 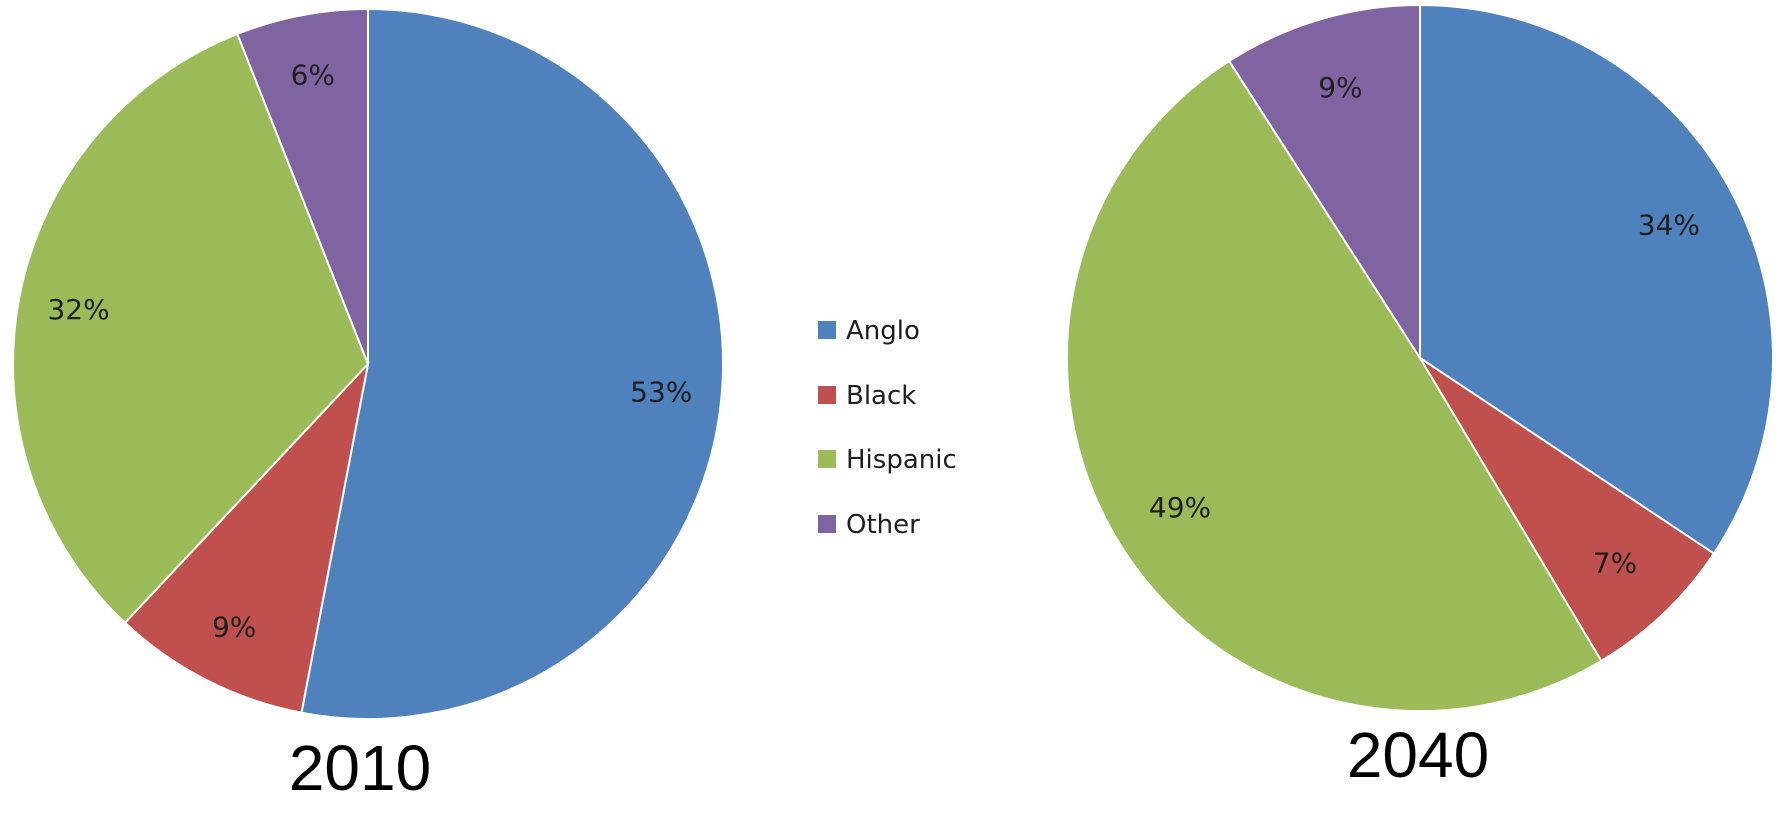 I want to click on pie-slice-2010-other, so click(x=302, y=186).